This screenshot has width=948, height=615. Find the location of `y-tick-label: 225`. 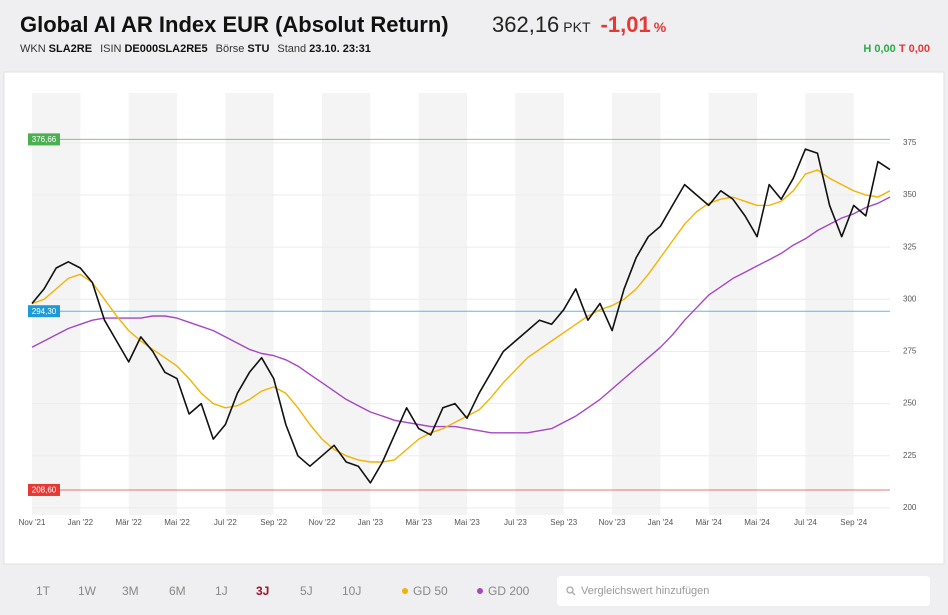

y-tick-label: 225 is located at coordinates (910, 455).